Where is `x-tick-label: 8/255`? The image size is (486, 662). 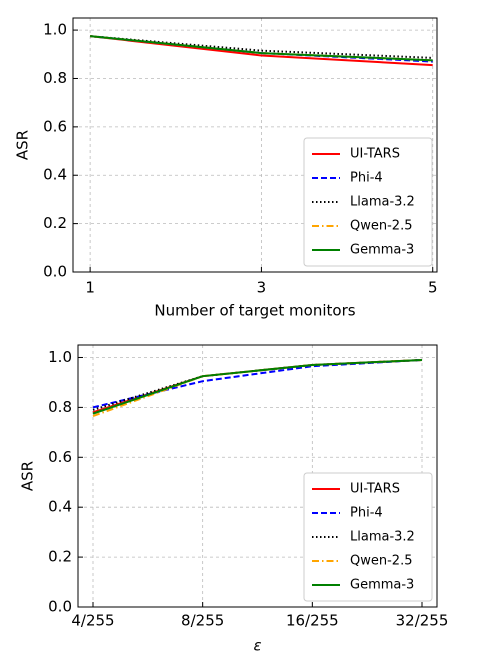
x-tick-label: 8/255 is located at coordinates (202, 621).